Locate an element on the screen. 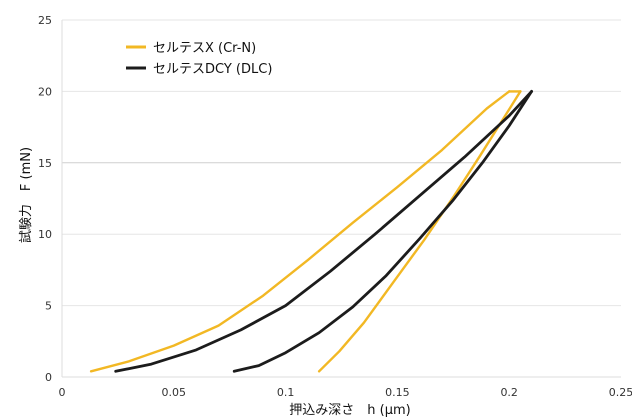 The width and height of the screenshot is (632, 420). y-tick-label: 20 is located at coordinates (45, 91).